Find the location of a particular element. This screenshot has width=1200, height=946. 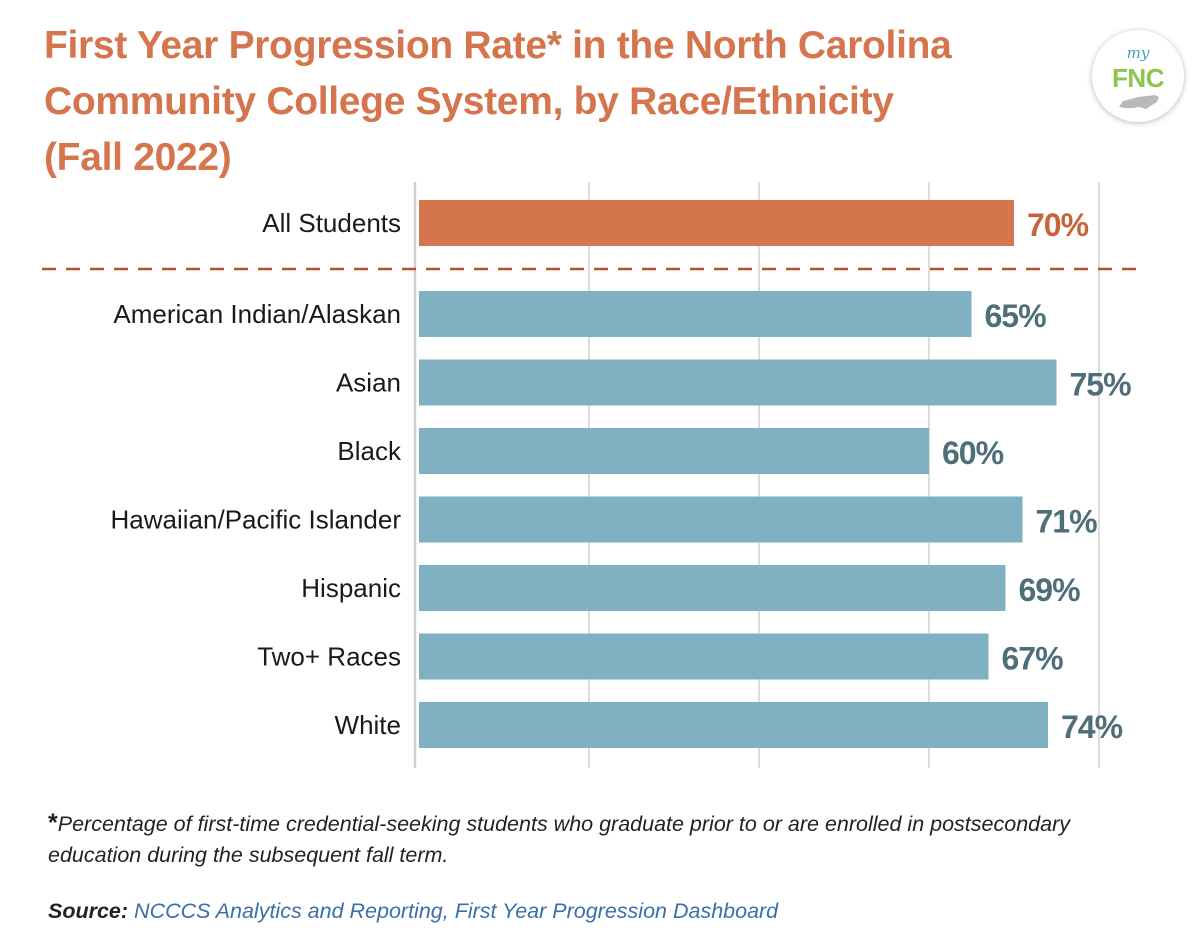

myfnc-logo: my FNC is located at coordinates (1138, 76).